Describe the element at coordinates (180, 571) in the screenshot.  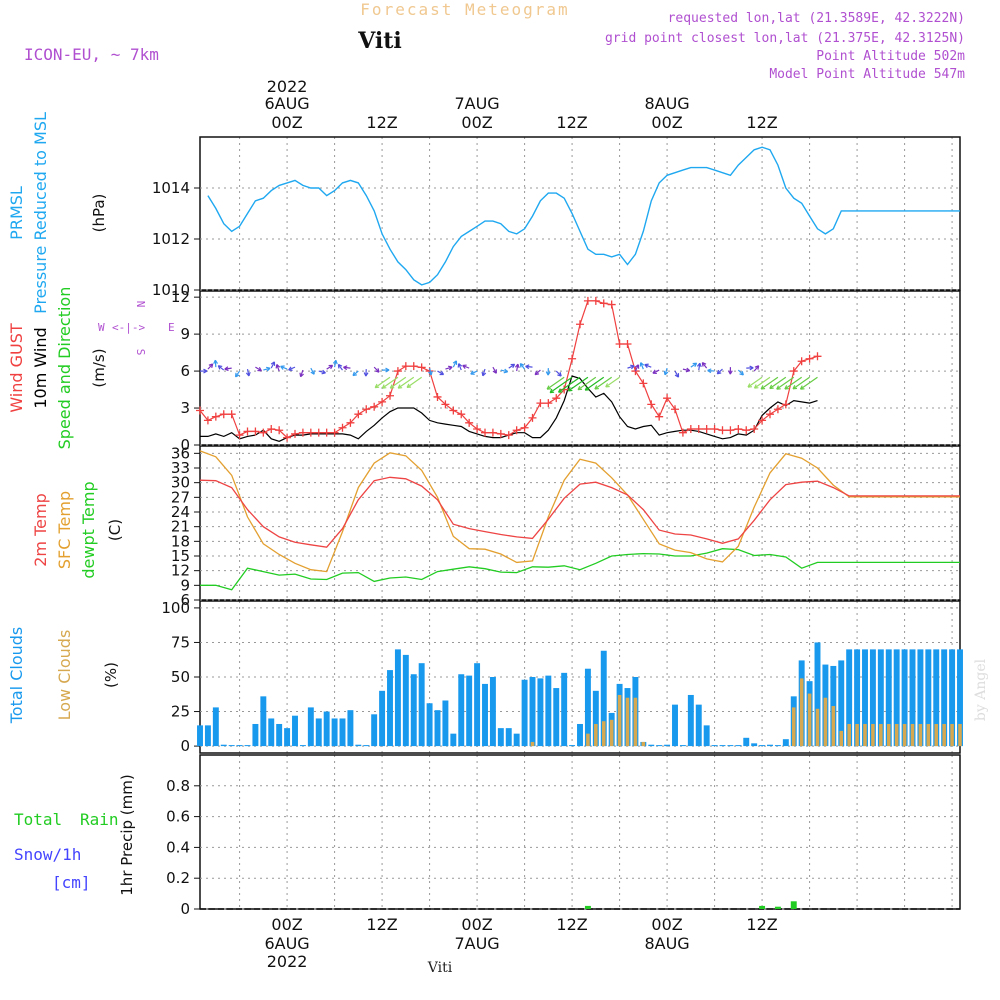
I see `y-tick-label: 12` at that location.